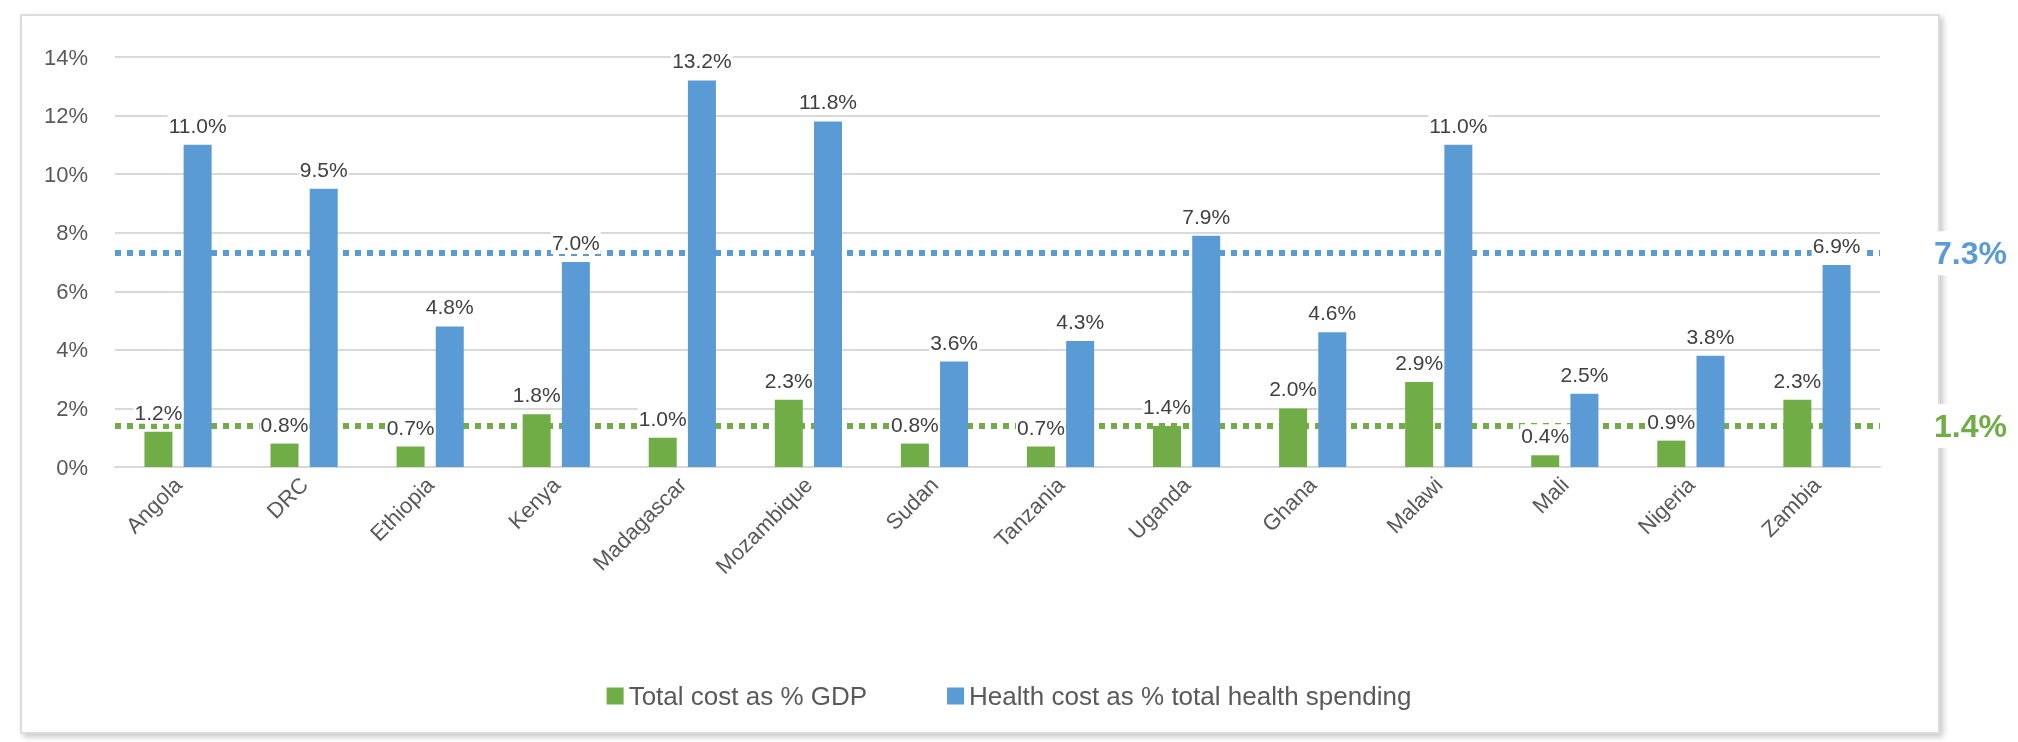  What do you see at coordinates (72, 350) in the screenshot?
I see `y-tick-label: 4%` at bounding box center [72, 350].